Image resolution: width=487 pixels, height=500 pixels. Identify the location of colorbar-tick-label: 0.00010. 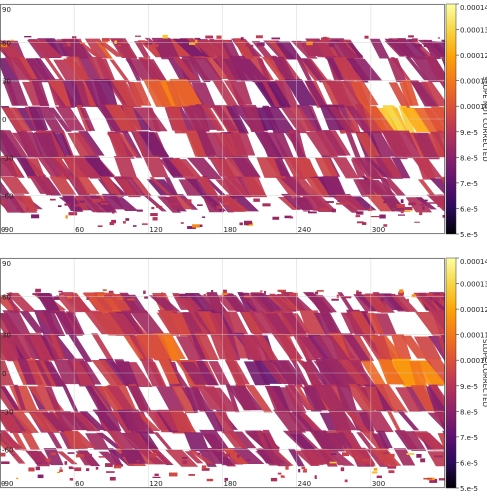
(473, 361).